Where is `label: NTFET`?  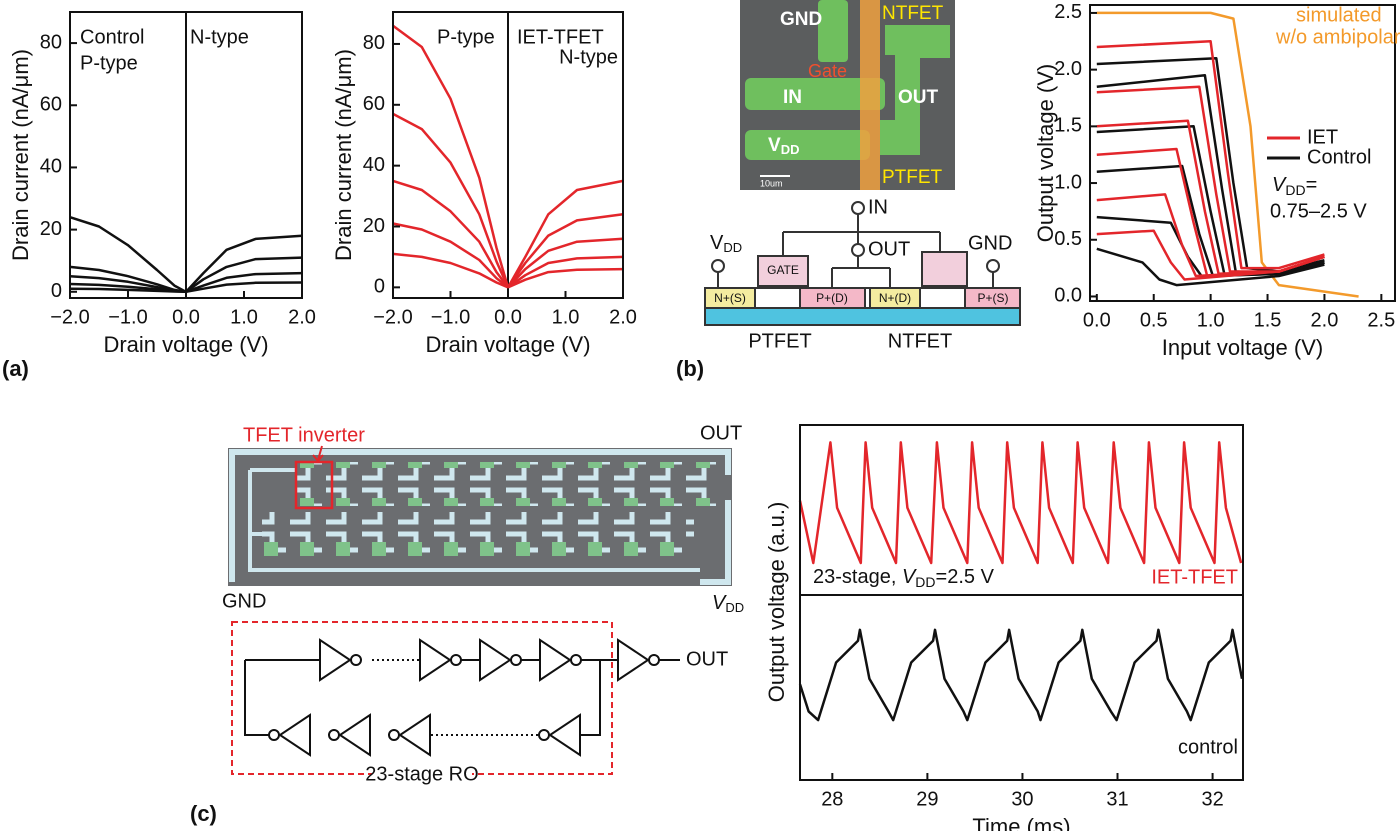
label: NTFET is located at coordinates (913, 13).